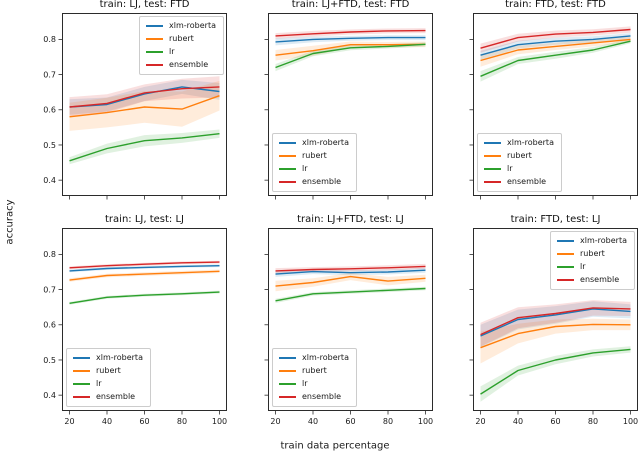 The height and width of the screenshot is (462, 640). Describe the element at coordinates (350, 5) in the screenshot. I see `subplot-title: train: LJ+FTD, test: FTD` at that location.